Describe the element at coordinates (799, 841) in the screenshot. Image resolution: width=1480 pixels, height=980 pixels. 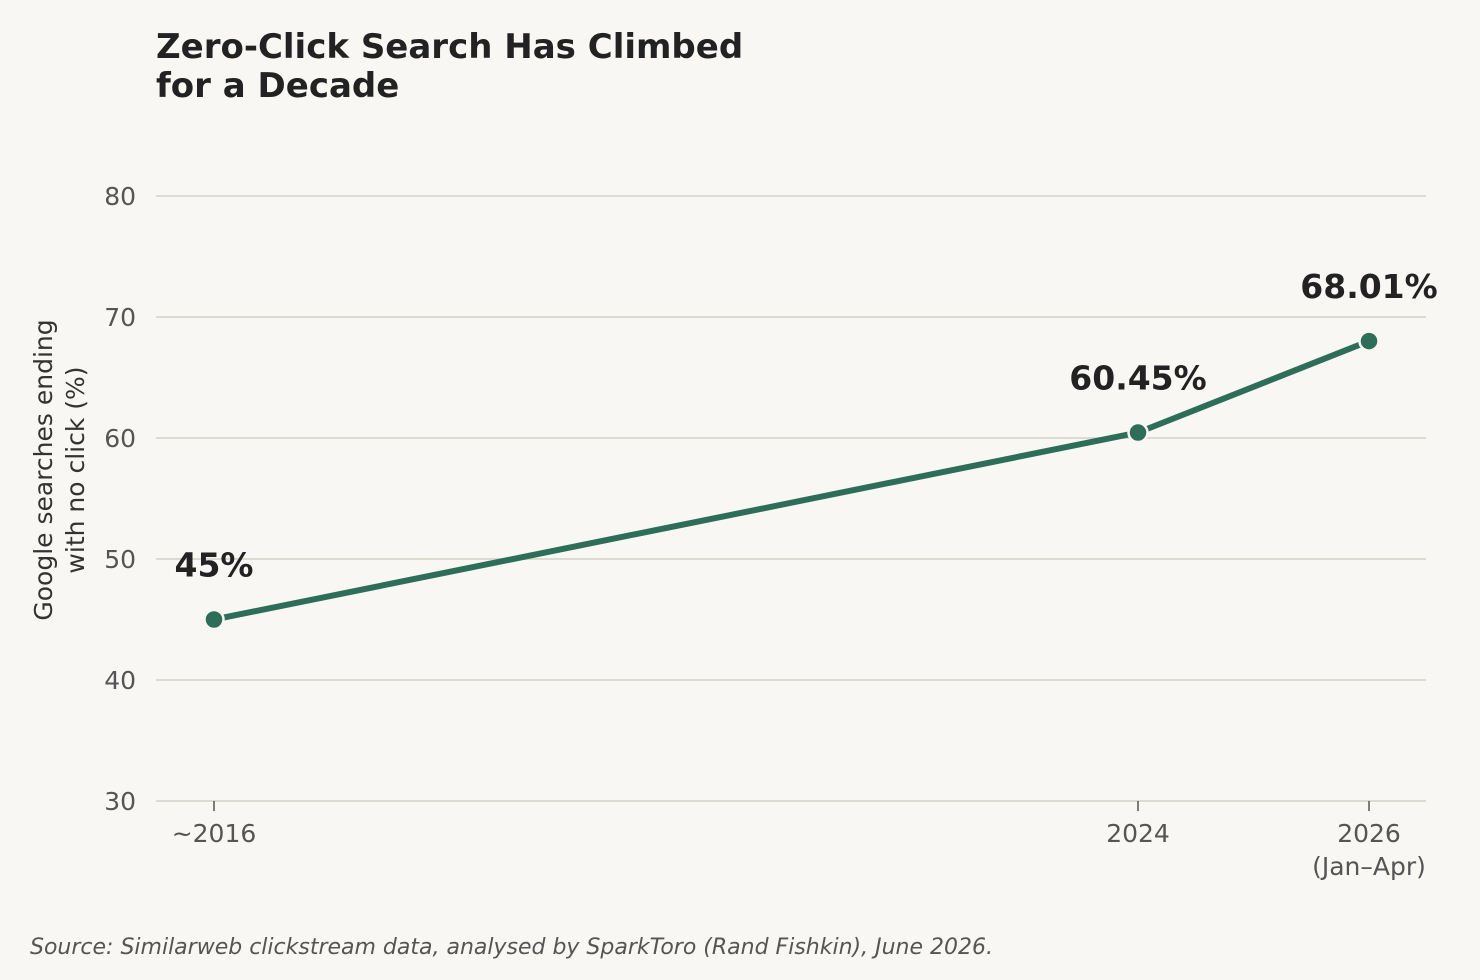
I see `x-axis: ~2016 2024 2026 (Jan–Apr)` at that location.